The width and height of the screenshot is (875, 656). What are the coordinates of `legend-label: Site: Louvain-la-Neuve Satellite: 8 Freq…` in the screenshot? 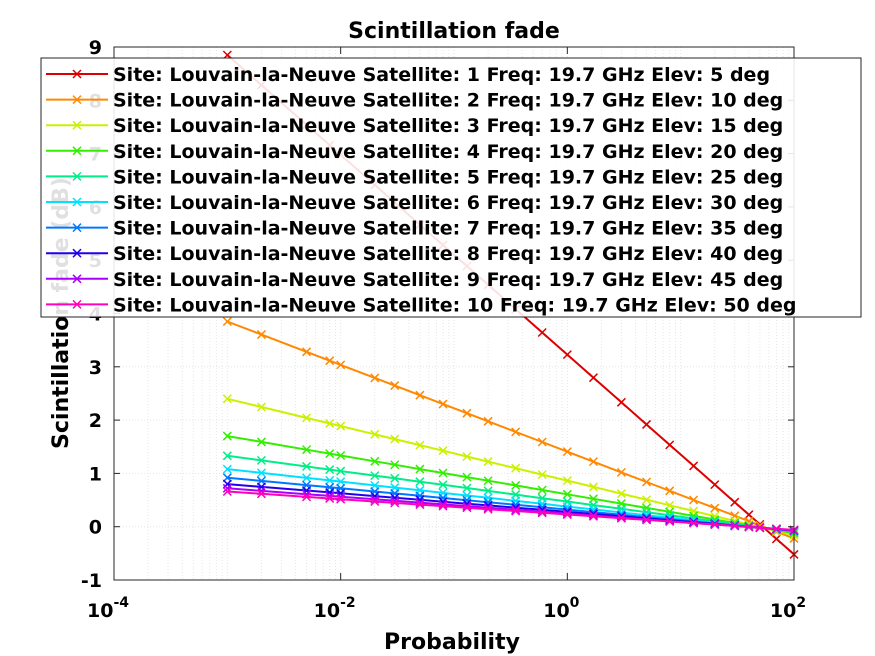 It's located at (448, 254).